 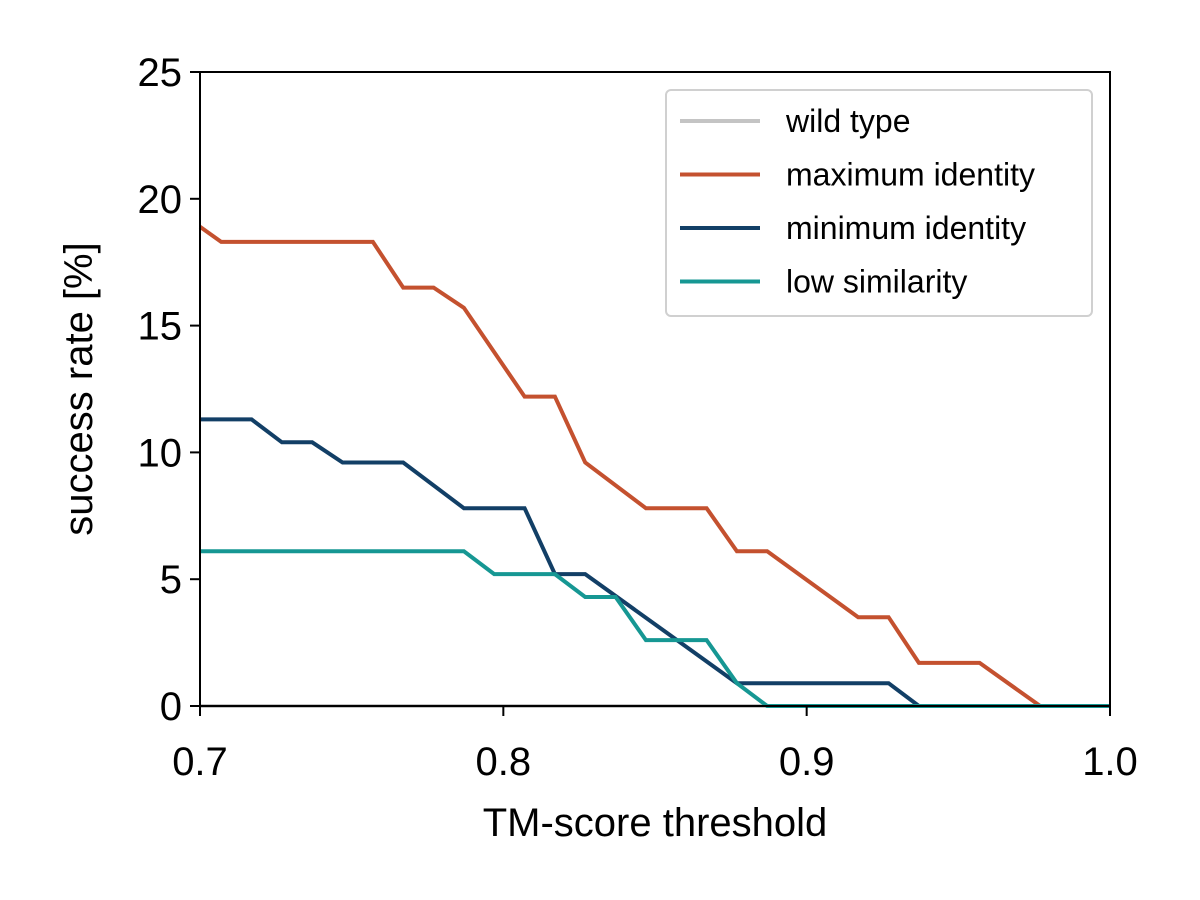 I want to click on y-tick-label: 20, so click(x=160, y=200).